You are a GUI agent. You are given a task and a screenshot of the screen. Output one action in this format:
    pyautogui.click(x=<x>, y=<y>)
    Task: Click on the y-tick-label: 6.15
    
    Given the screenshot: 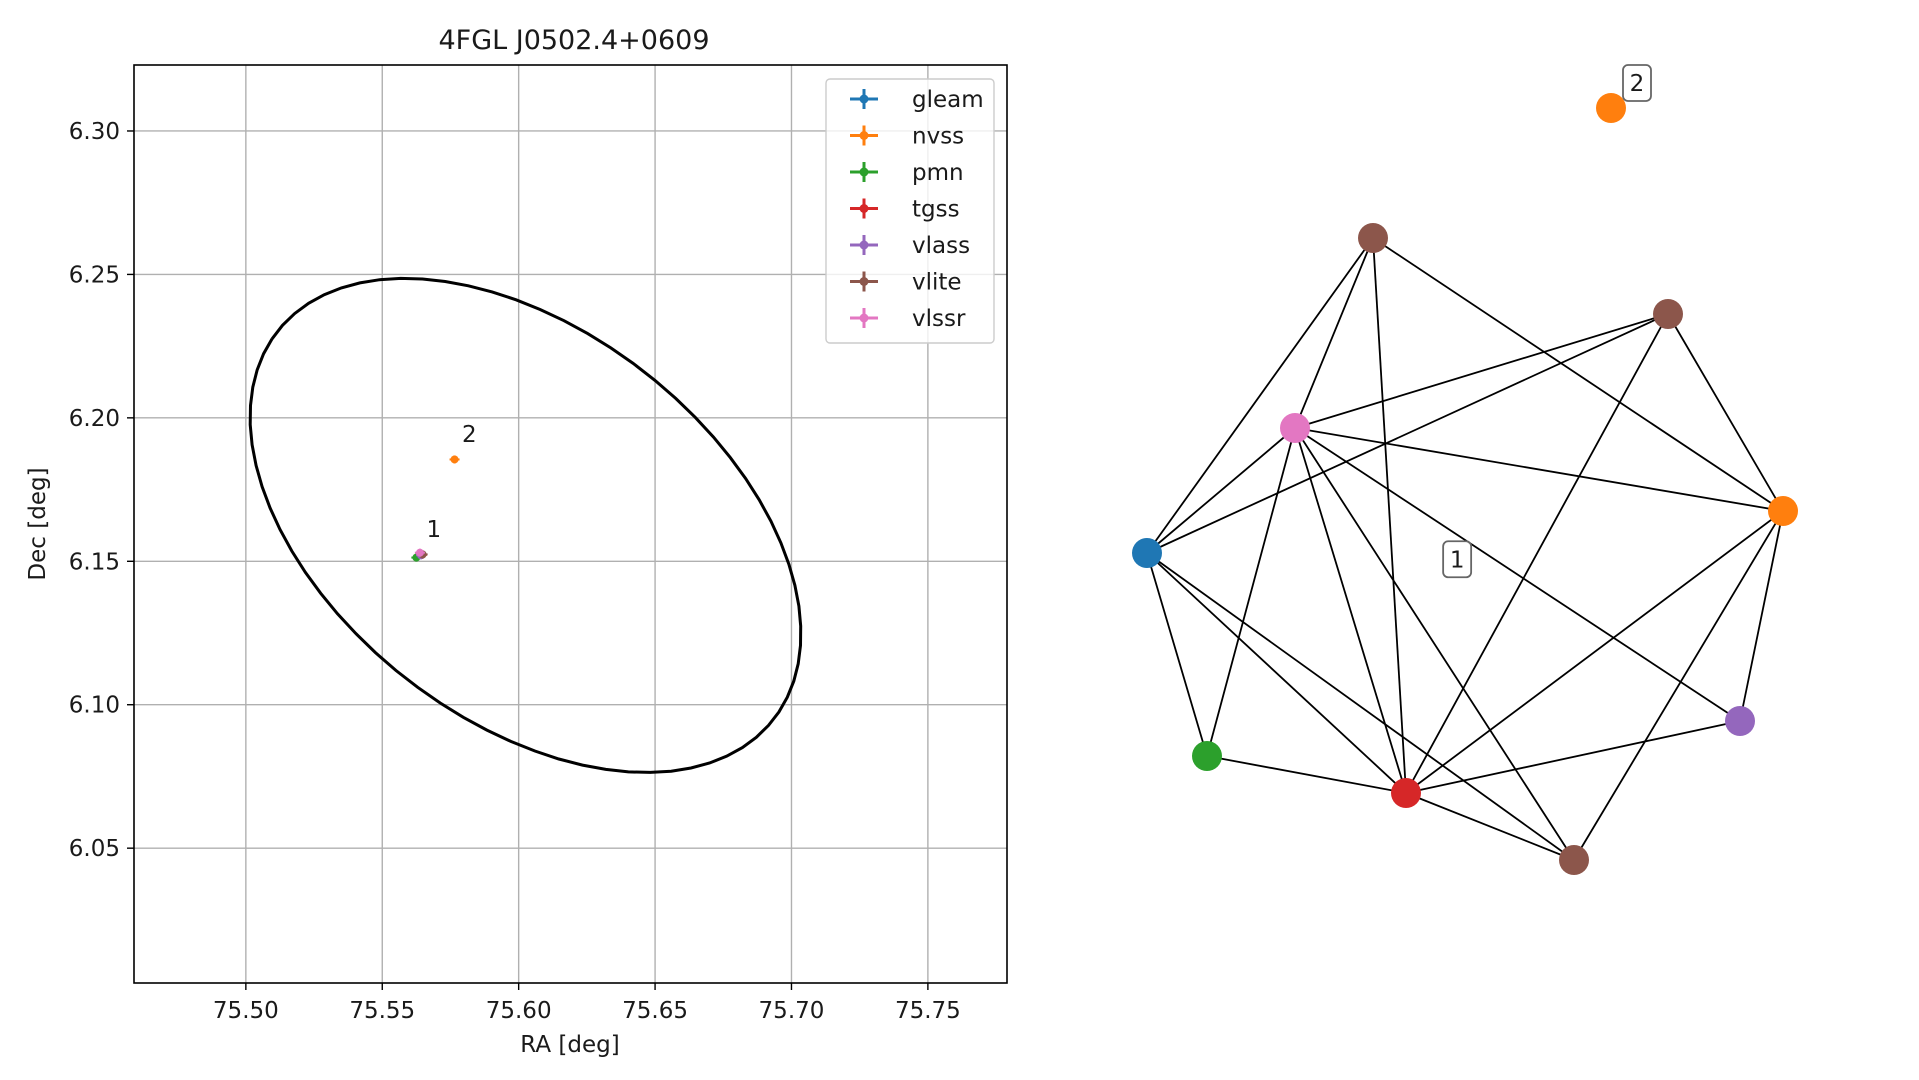 What is the action you would take?
    pyautogui.click(x=94, y=562)
    